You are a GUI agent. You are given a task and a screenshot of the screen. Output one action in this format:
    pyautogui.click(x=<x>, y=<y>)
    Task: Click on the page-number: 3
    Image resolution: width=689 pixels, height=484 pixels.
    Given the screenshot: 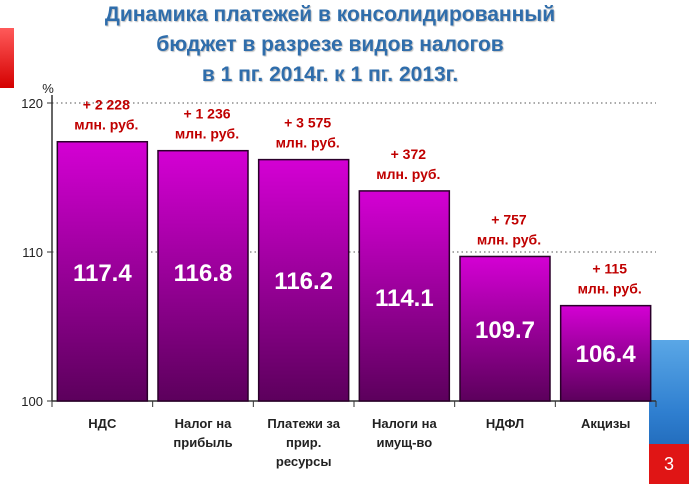 What is the action you would take?
    pyautogui.click(x=669, y=464)
    